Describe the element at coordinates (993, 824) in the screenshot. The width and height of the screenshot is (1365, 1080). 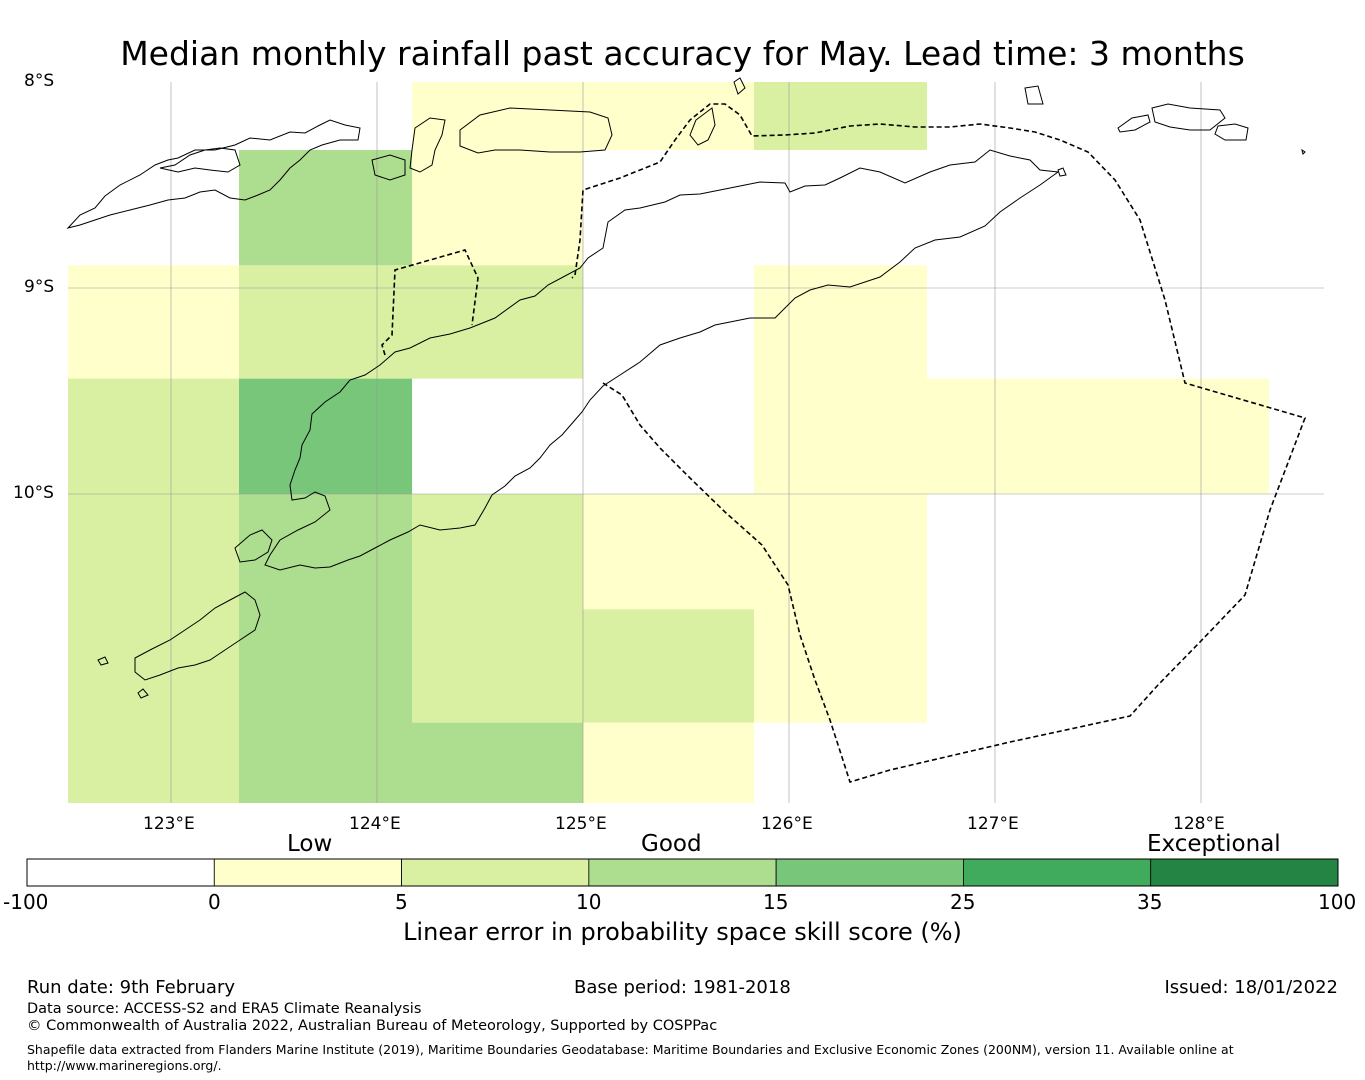
I see `lon-label-127e: 127°E` at that location.